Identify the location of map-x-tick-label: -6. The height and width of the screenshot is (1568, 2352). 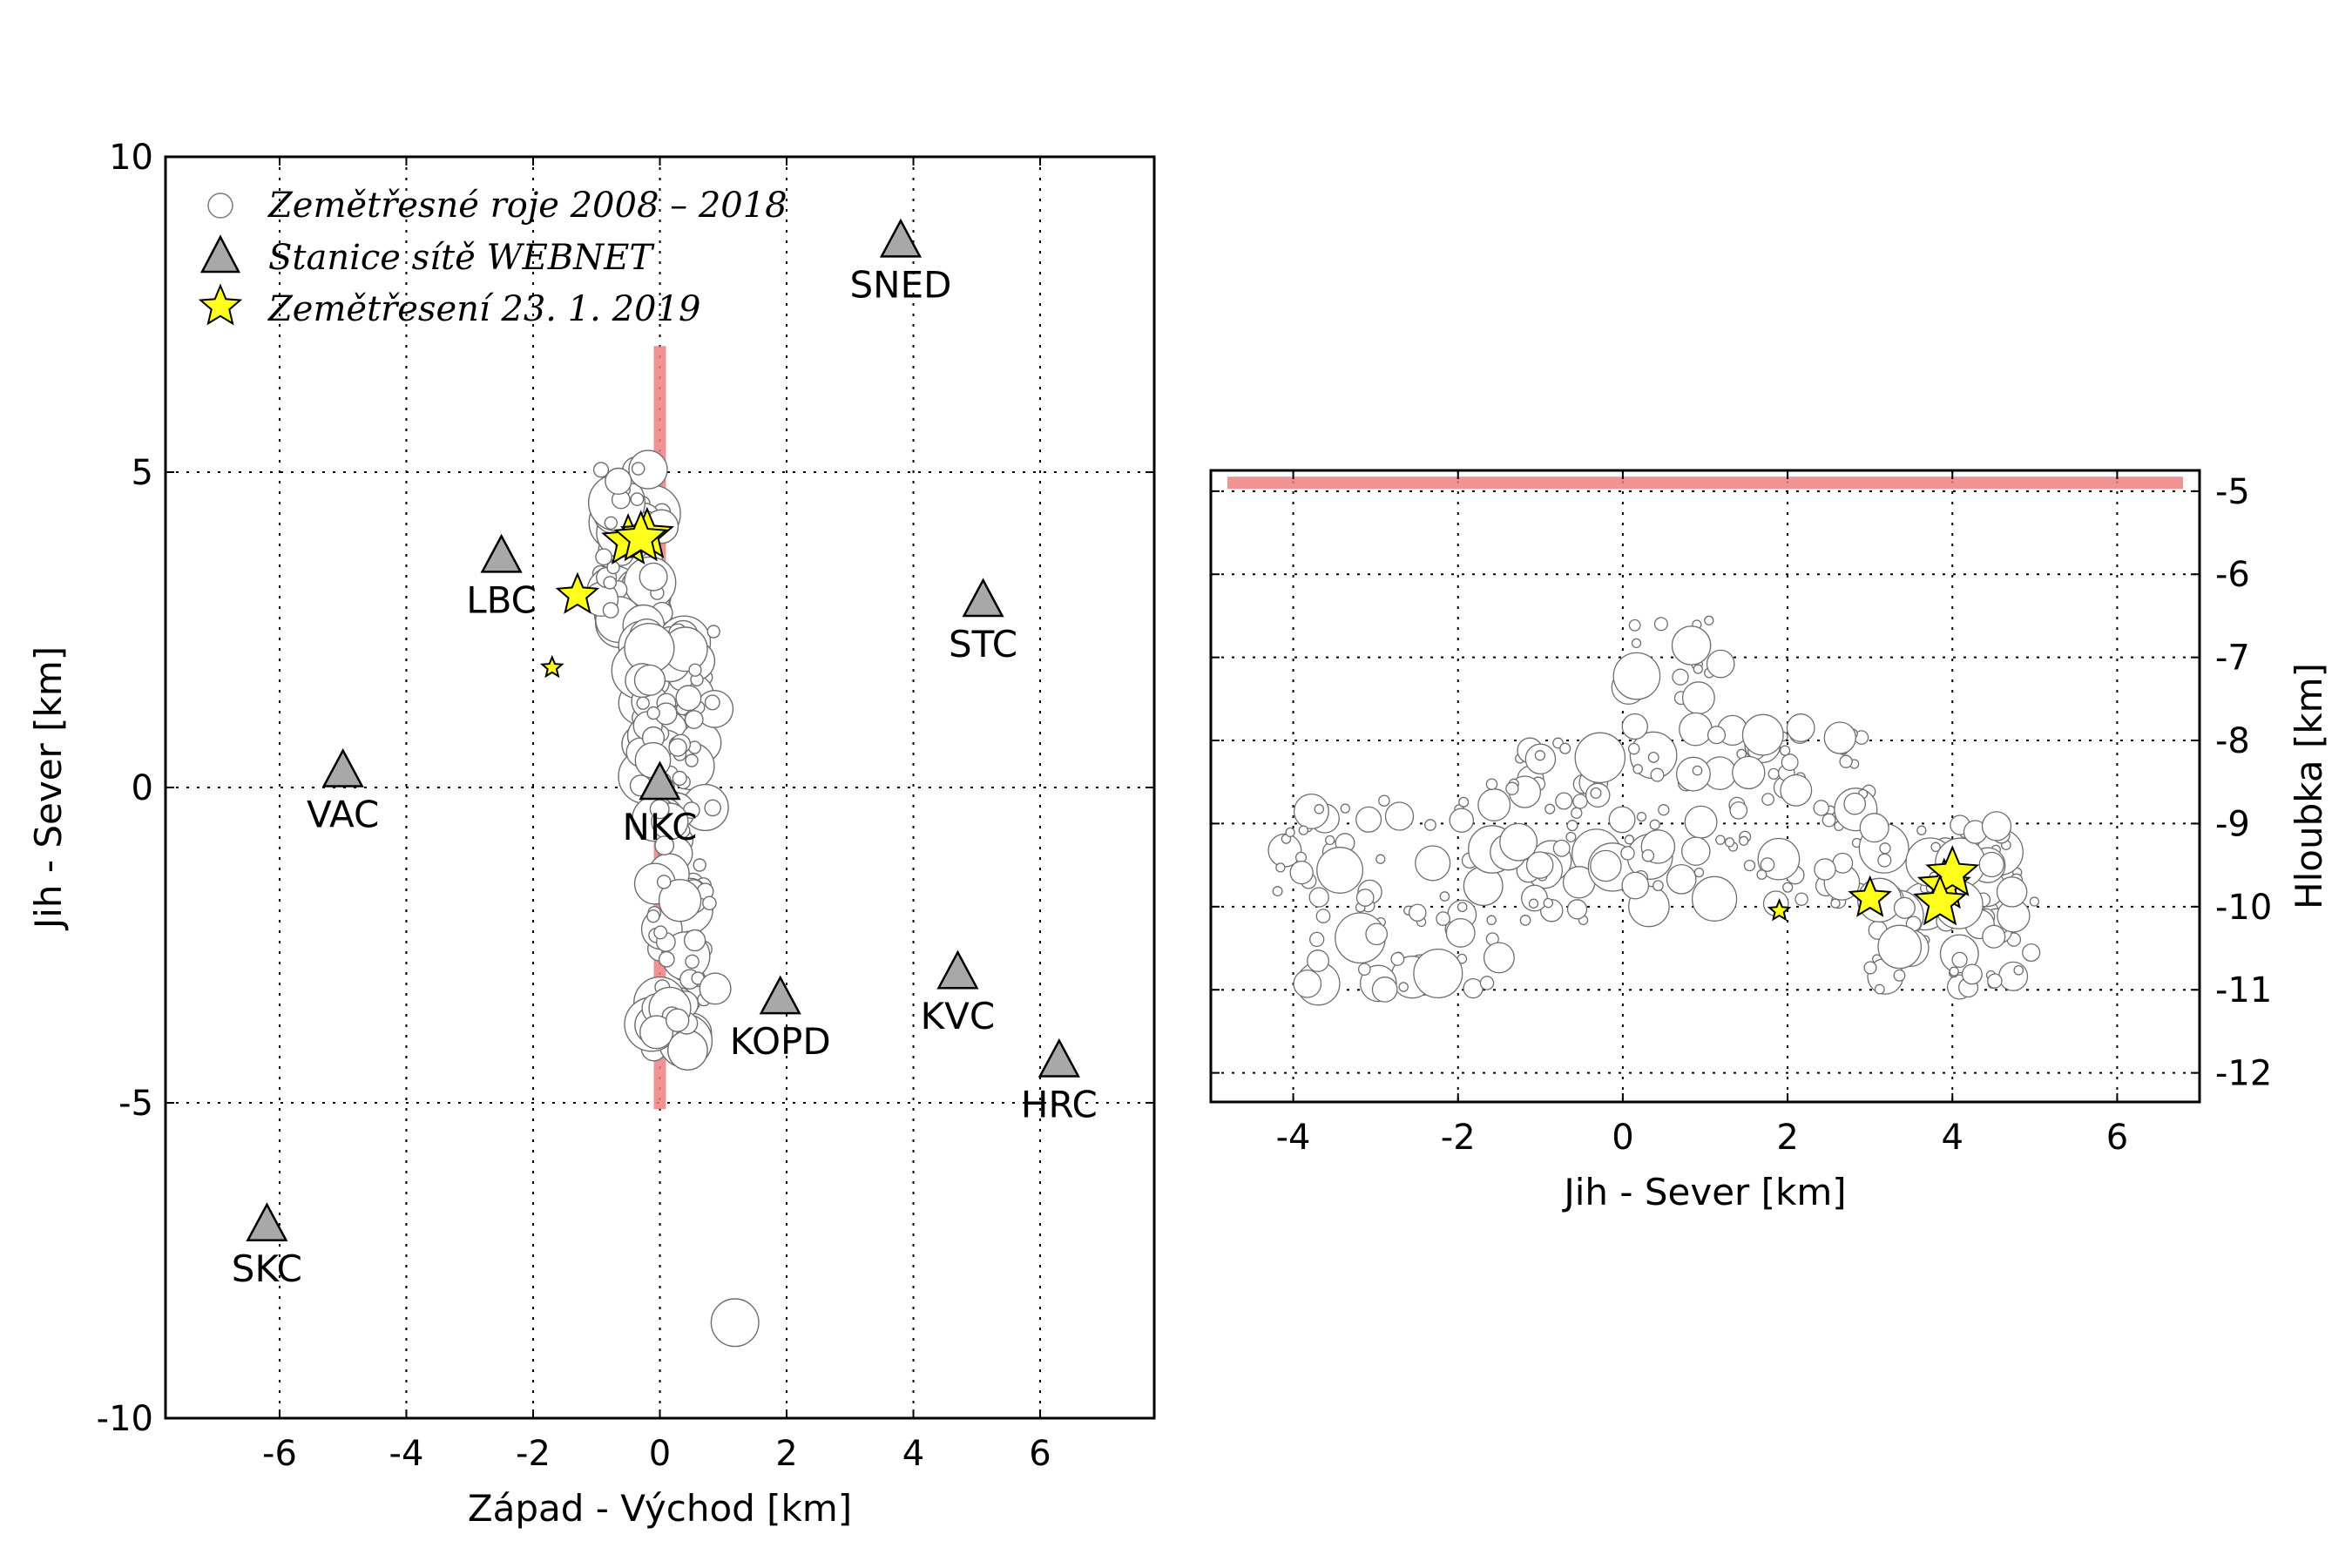
(279, 1454).